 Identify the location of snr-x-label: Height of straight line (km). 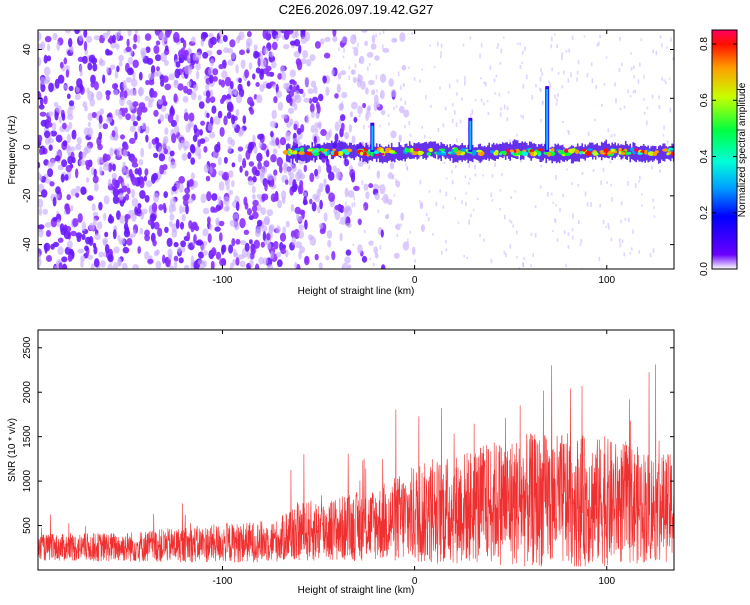
(356, 590).